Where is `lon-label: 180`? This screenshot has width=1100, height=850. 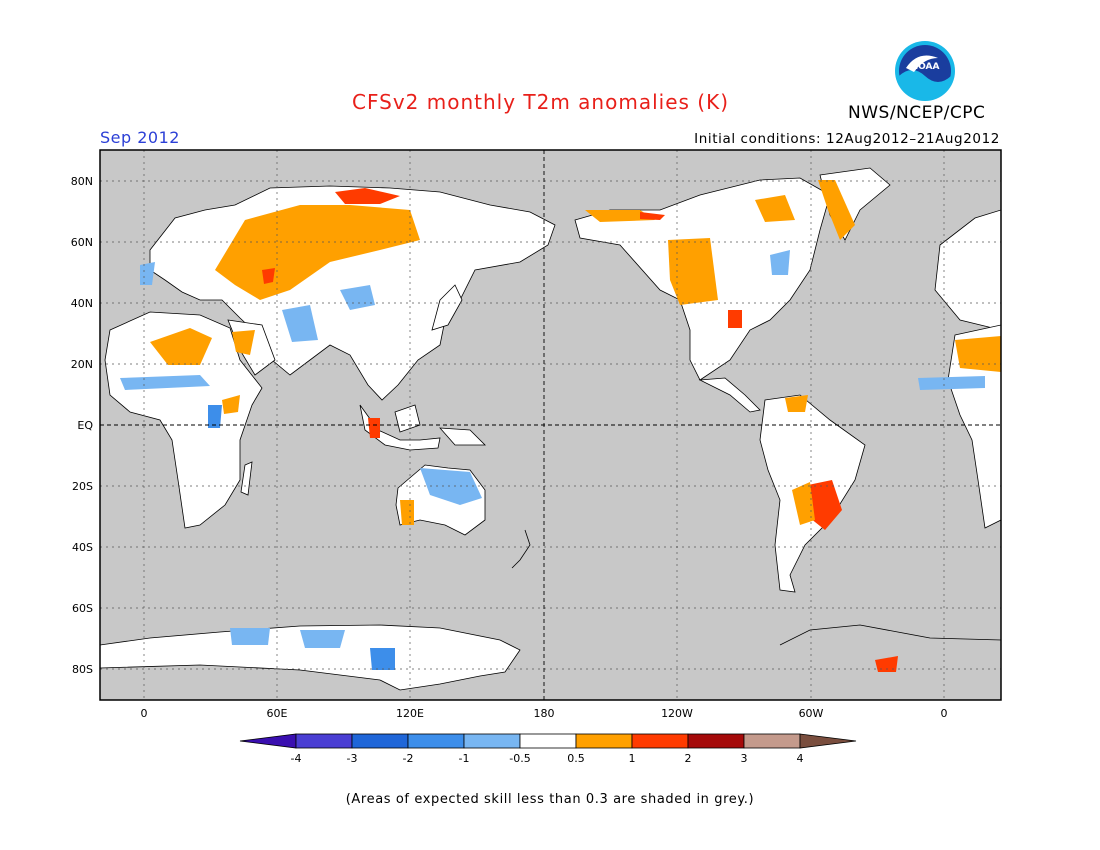
lon-label: 180 is located at coordinates (544, 713).